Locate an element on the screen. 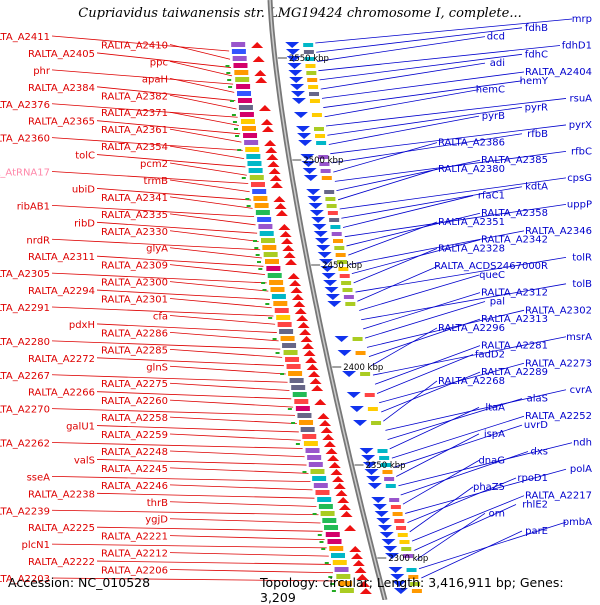 The image size is (600, 605). right-gene-label: ispA is located at coordinates (494, 434).